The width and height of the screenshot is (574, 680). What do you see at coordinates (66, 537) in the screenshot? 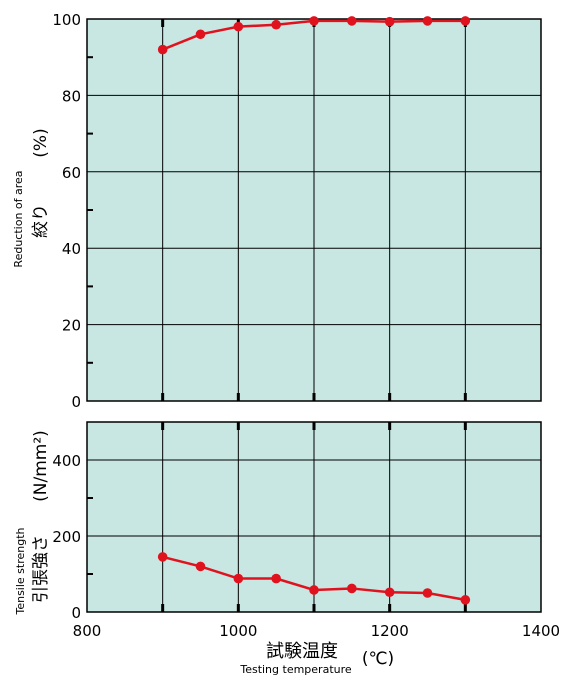
I see `bottom-y-tick-label: 200` at bounding box center [66, 537].